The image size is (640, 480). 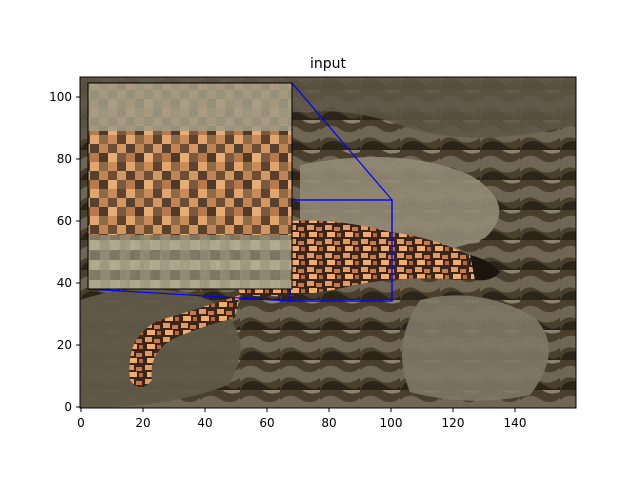 What do you see at coordinates (342, 141) in the screenshot?
I see `connector-line-top` at bounding box center [342, 141].